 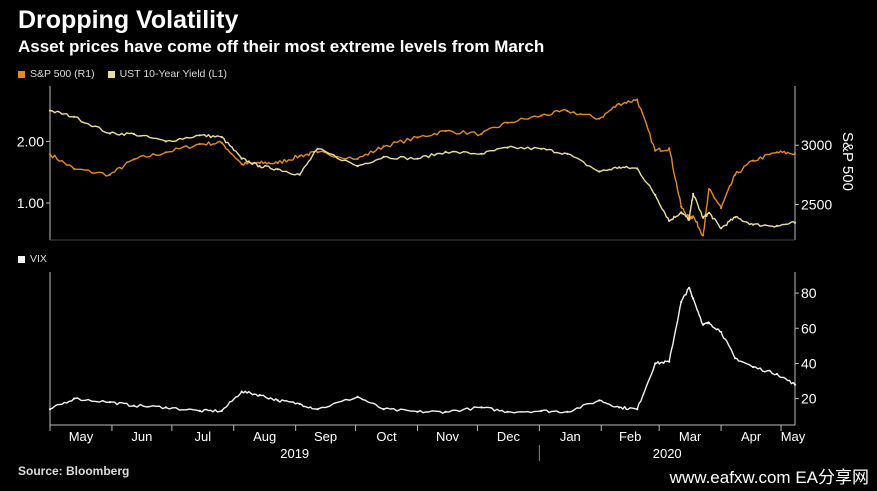 I want to click on left-tick-label: 2.00, so click(x=30, y=141).